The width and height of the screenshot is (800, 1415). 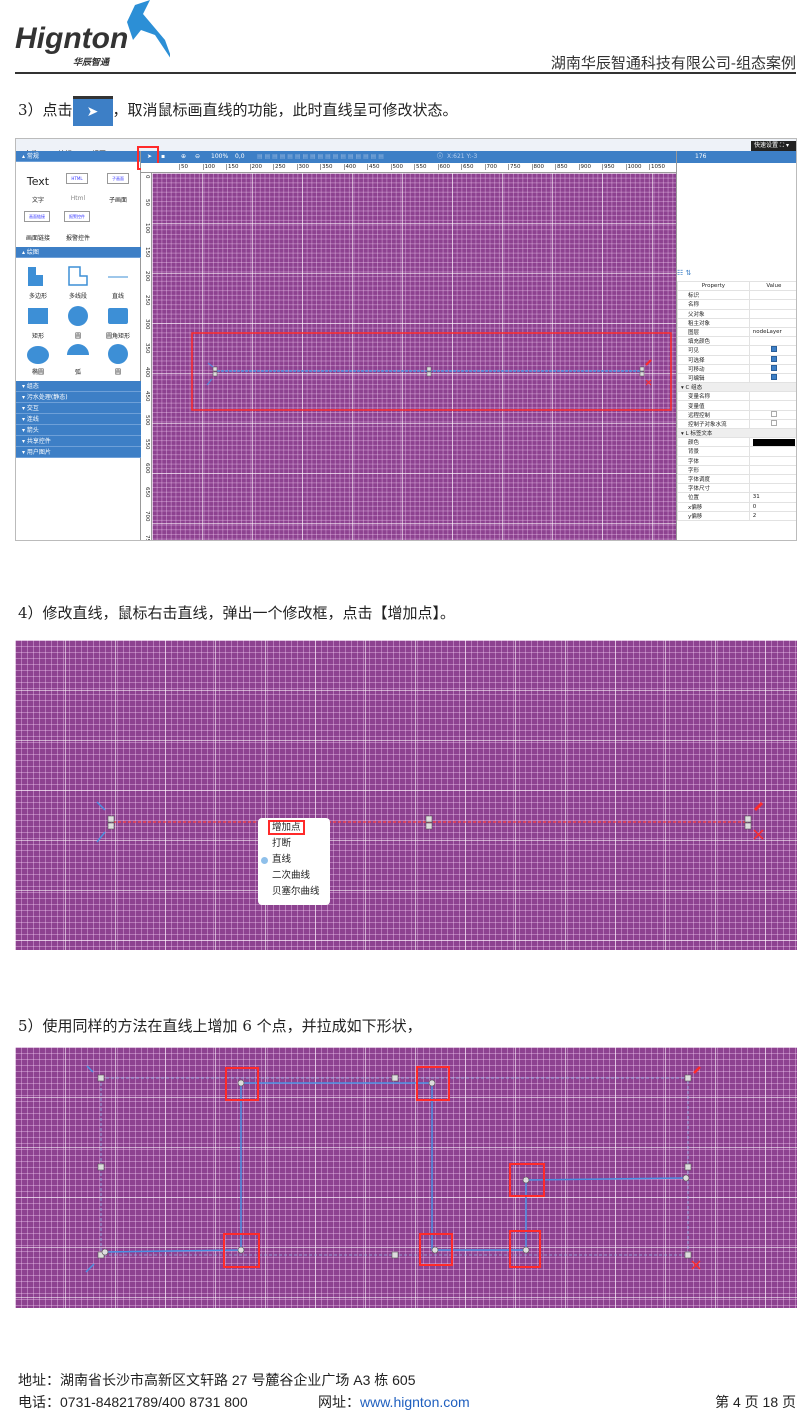 What do you see at coordinates (736, 442) in the screenshot?
I see `property-row: 颜色` at bounding box center [736, 442].